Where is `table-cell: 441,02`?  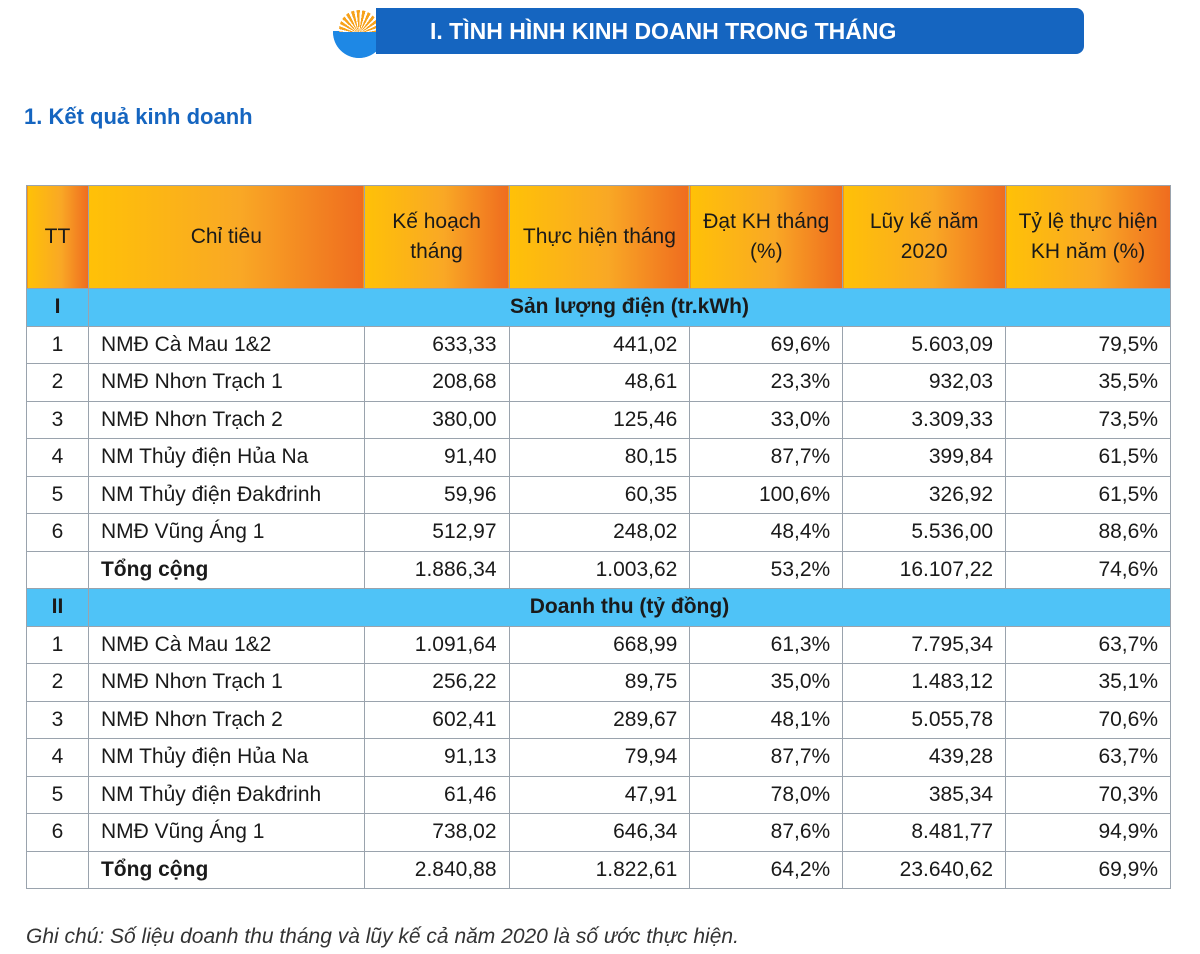
table-cell: 441,02 is located at coordinates (599, 344).